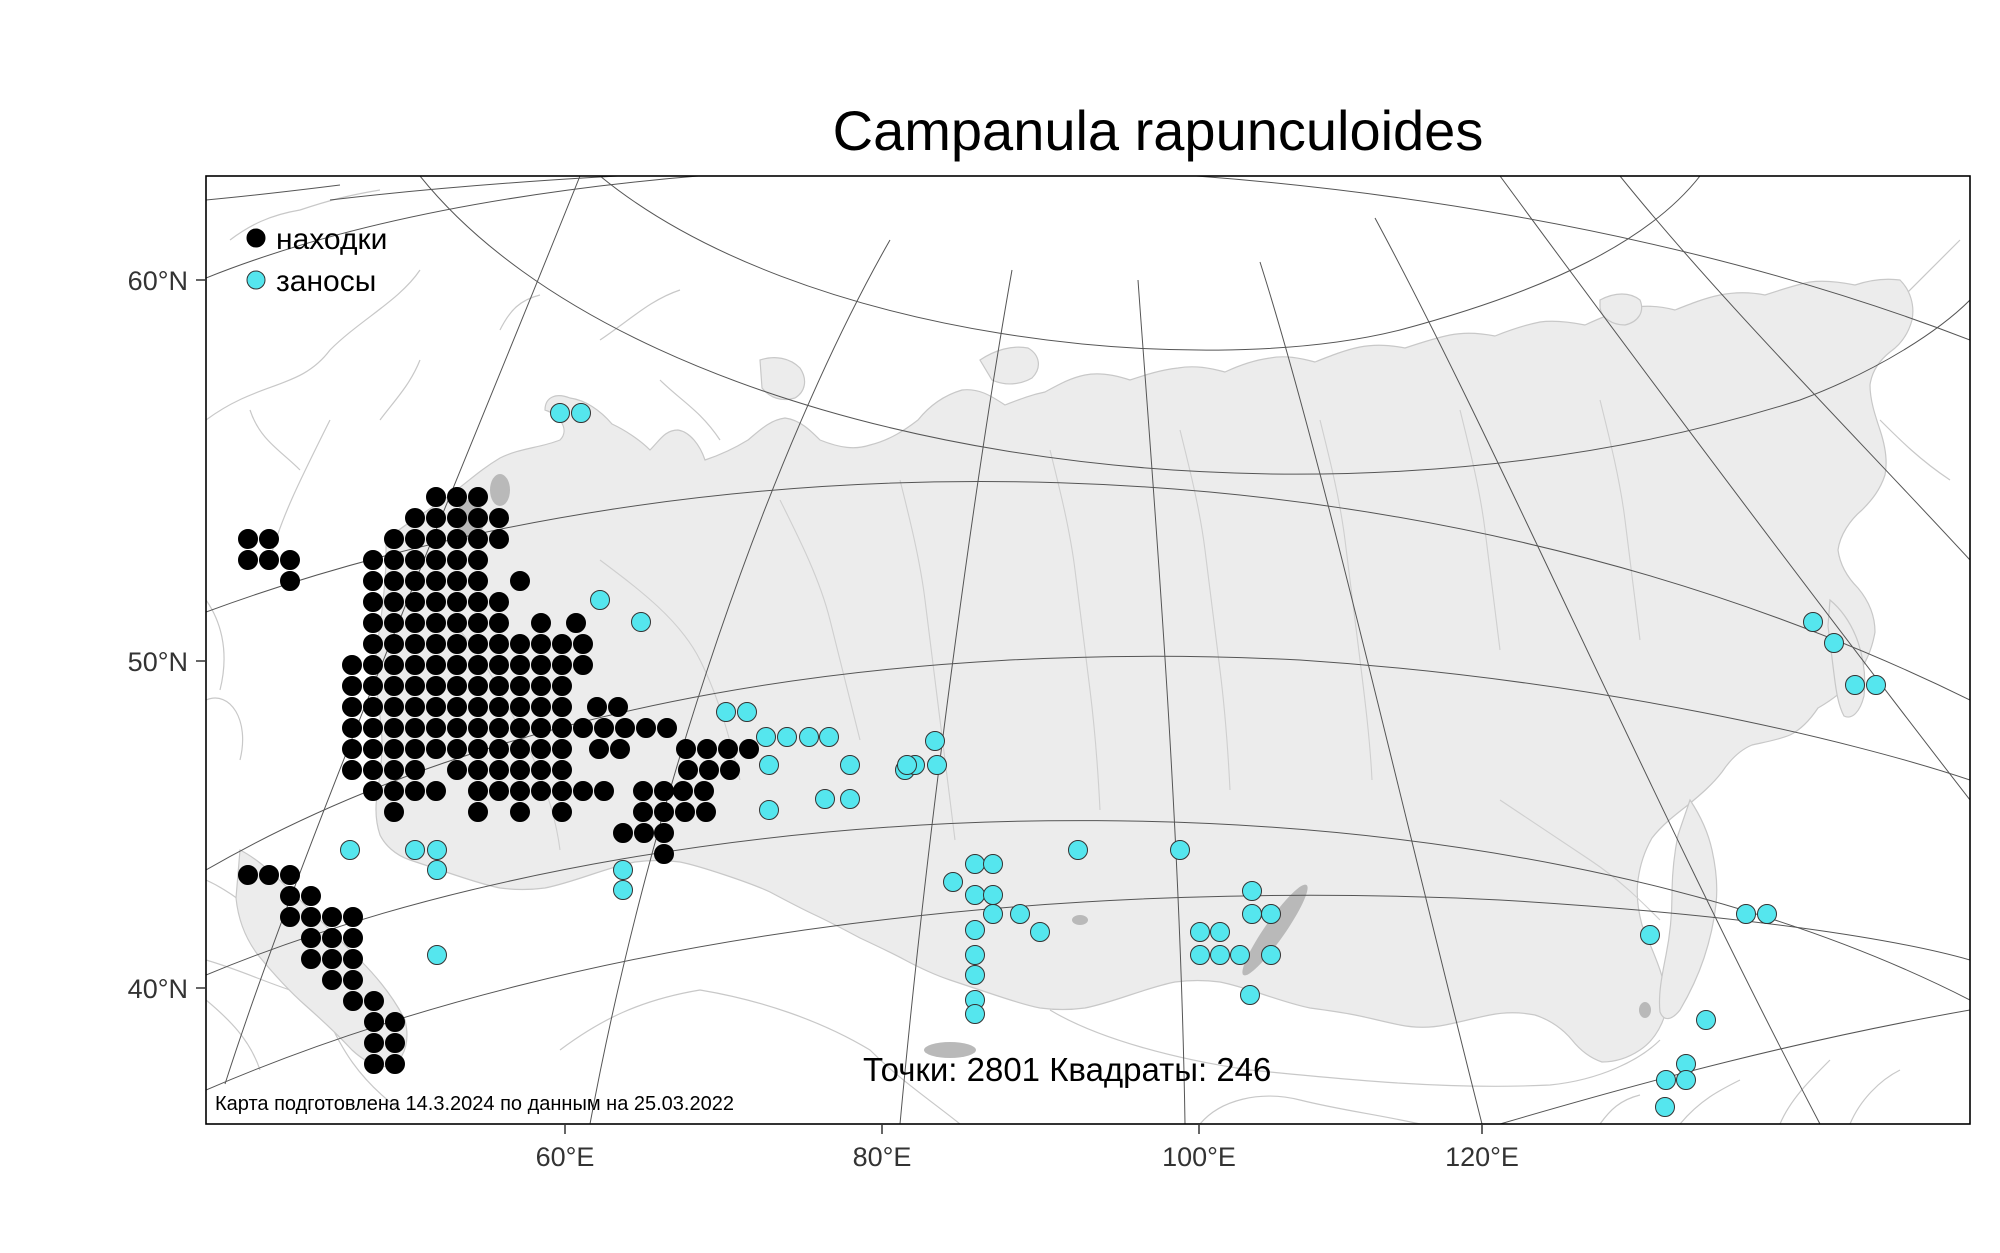  I want to click on lake-baikal, so click(1275, 930).